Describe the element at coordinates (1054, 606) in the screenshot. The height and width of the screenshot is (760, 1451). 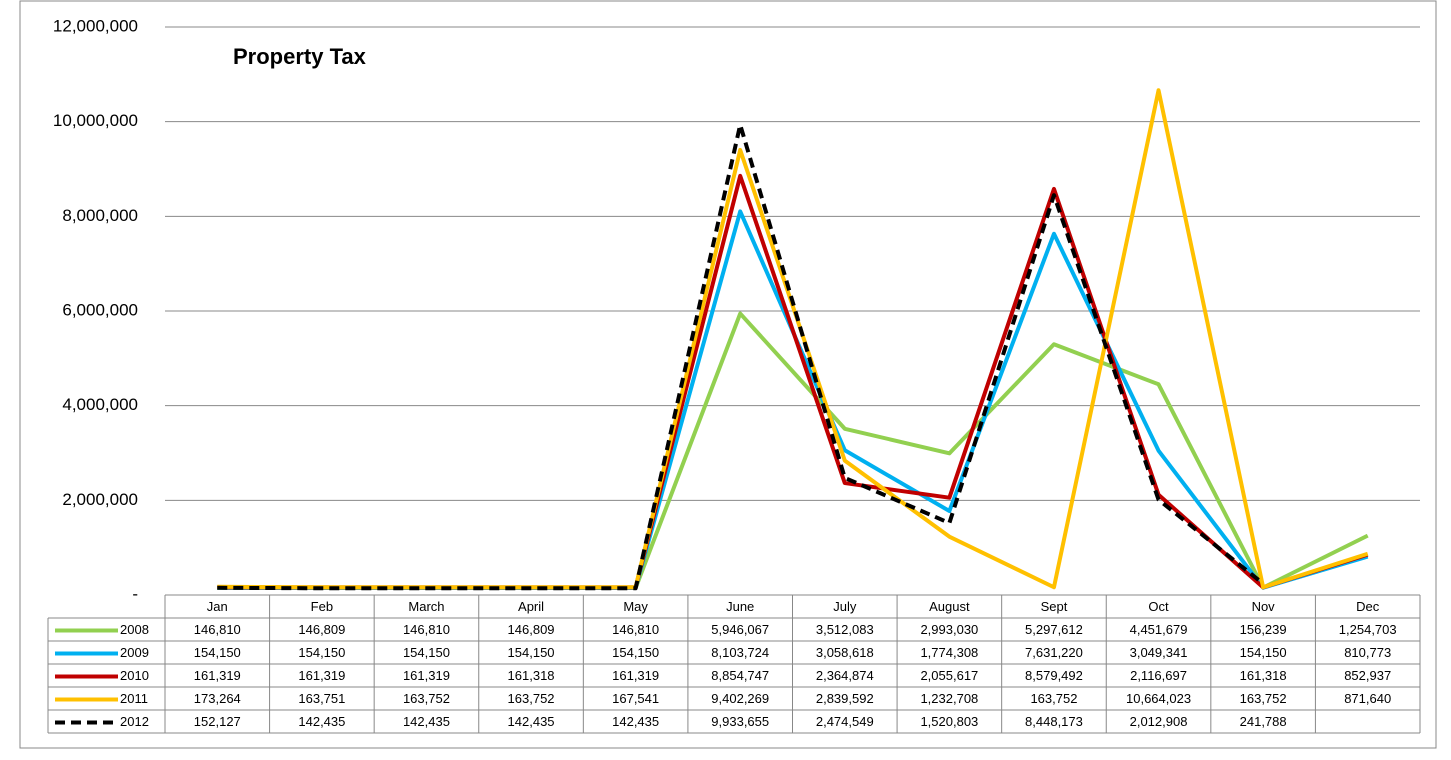
I see `x-tick-label: Sept` at that location.